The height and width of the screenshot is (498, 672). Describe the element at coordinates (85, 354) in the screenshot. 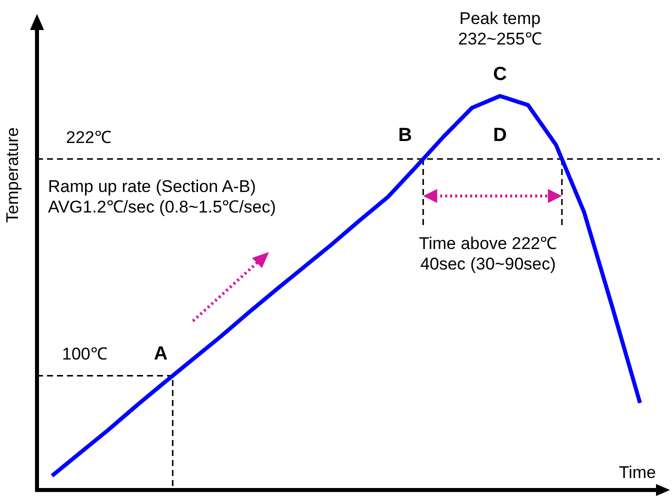

I see `ref-line-label: 100℃` at that location.